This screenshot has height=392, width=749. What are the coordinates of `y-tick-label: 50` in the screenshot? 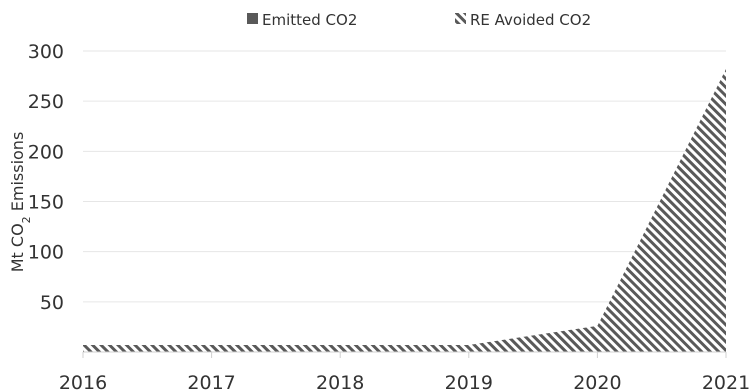 It's located at (52, 303).